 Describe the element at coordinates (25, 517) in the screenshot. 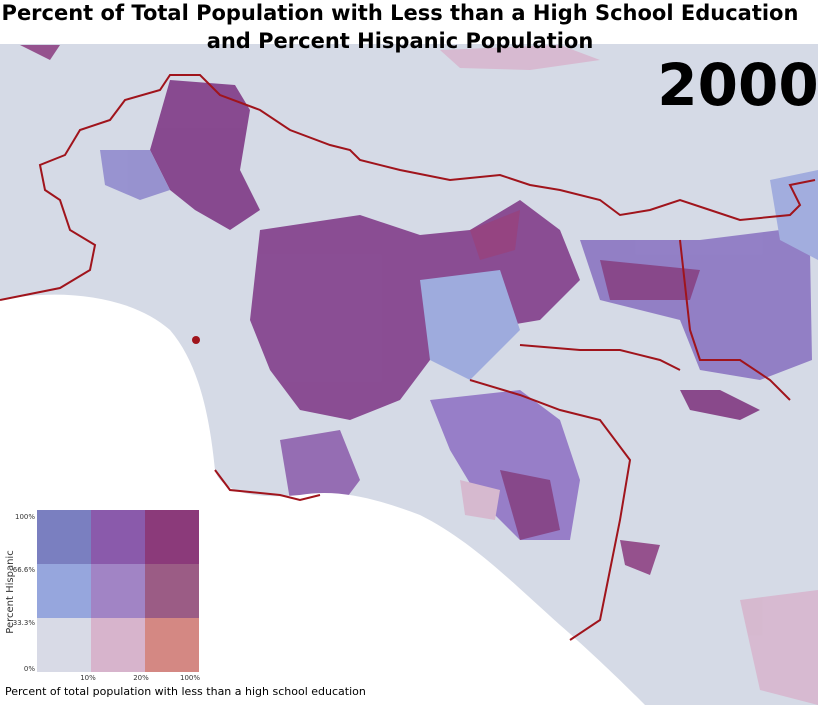

I see `legend-y-tick: 100%` at that location.